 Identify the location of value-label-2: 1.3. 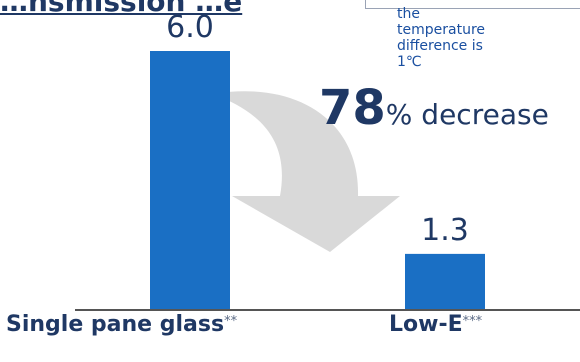
(445, 230).